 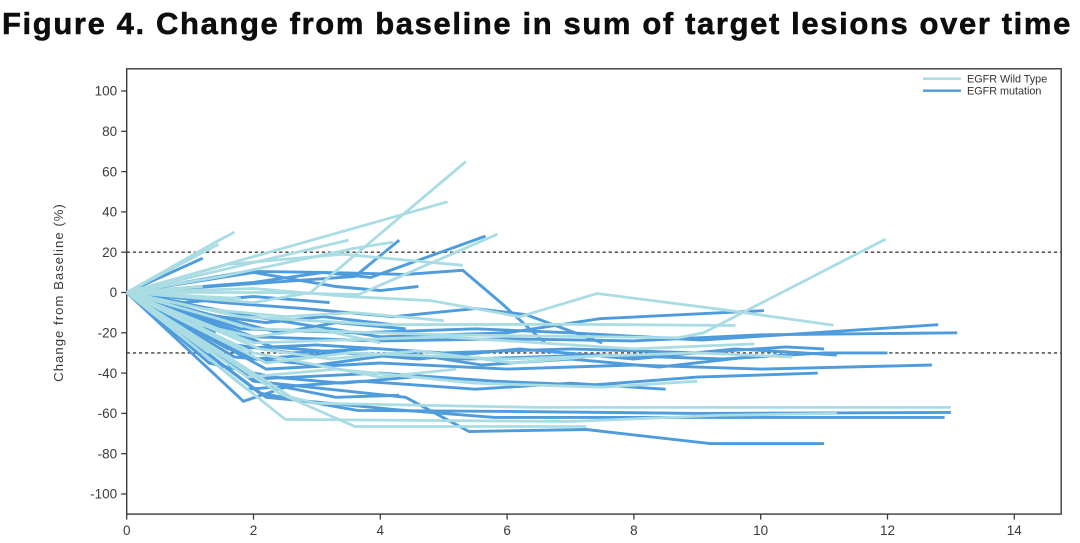 I want to click on svg-text: 12, so click(x=887, y=530).